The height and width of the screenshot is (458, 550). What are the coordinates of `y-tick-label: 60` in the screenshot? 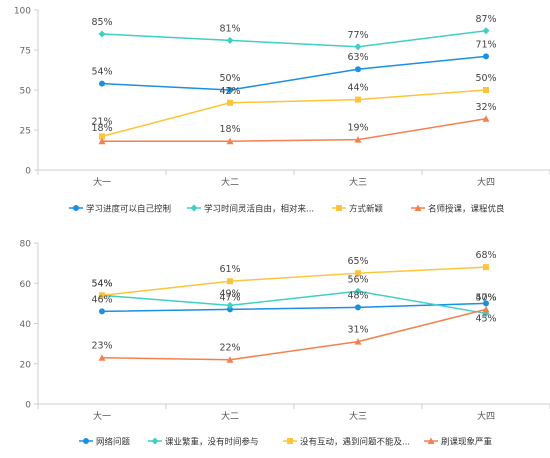 It's located at (26, 285).